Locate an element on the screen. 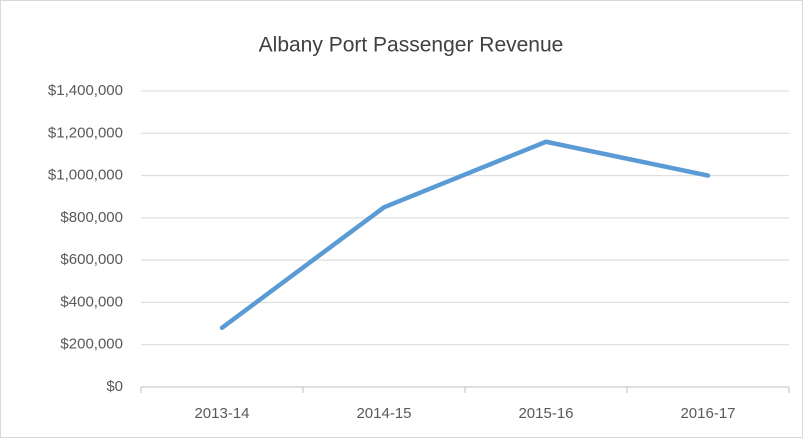 The height and width of the screenshot is (438, 803). y-tick-label: $1,400,000 is located at coordinates (85, 90).